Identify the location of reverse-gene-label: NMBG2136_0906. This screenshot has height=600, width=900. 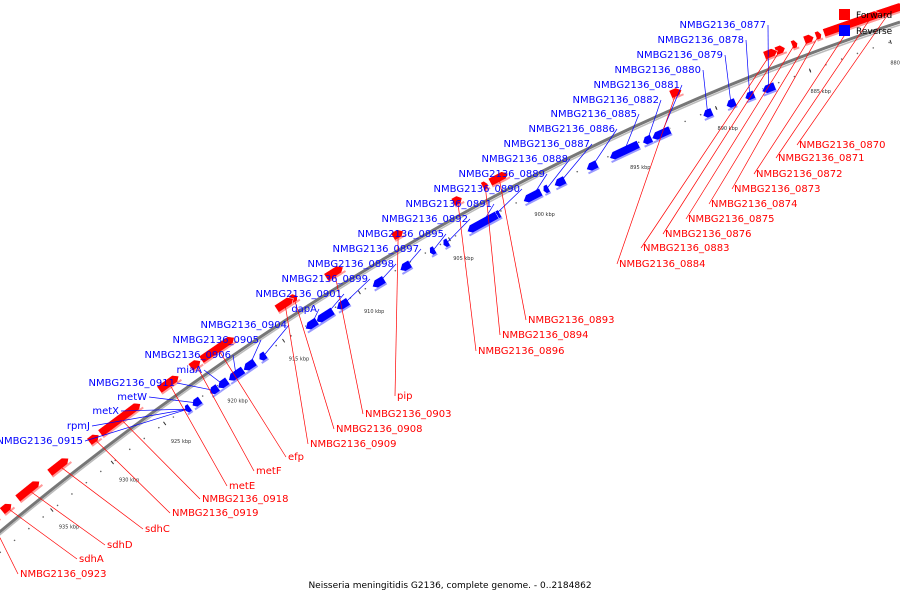
(188, 355).